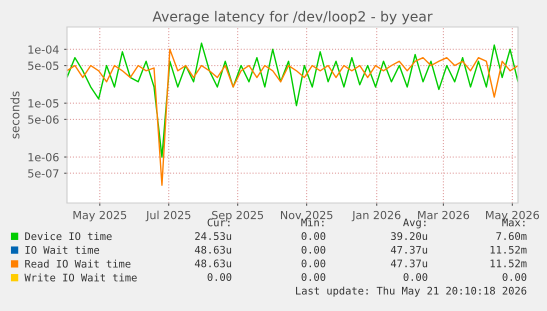  I want to click on text: 7.60m, so click(511, 236).